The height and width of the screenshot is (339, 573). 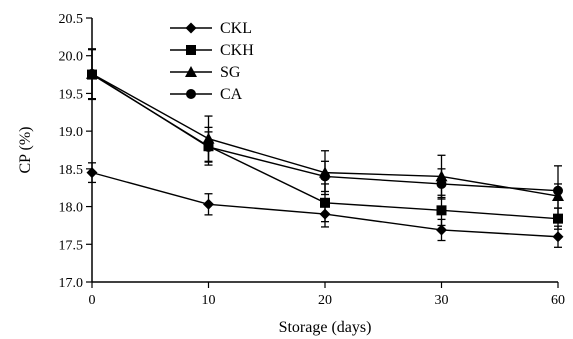 I want to click on legend-label: CKL, so click(x=236, y=28).